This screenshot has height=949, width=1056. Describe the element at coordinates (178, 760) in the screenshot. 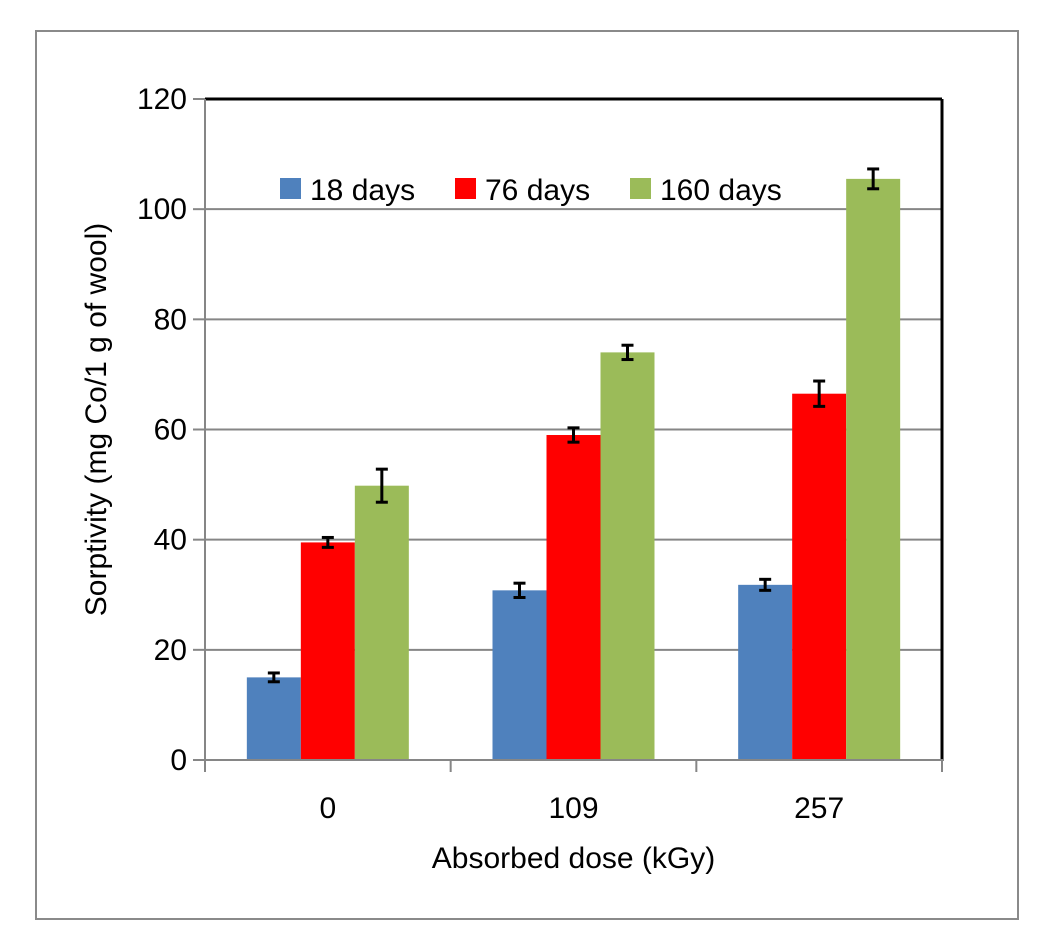

I see `y-tick-label: 0` at that location.